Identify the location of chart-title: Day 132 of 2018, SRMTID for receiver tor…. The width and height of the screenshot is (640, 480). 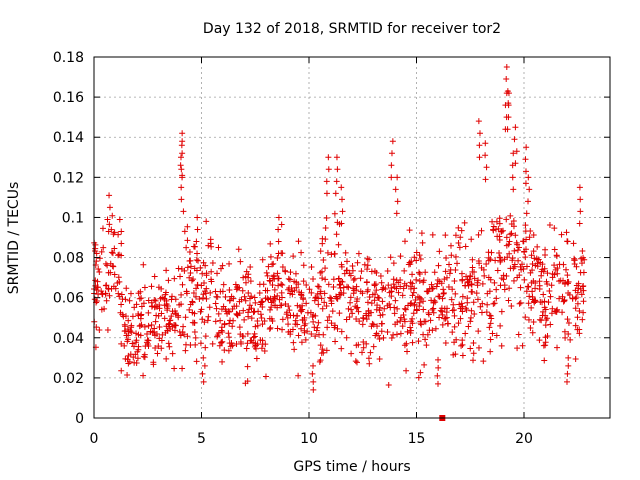
(352, 29).